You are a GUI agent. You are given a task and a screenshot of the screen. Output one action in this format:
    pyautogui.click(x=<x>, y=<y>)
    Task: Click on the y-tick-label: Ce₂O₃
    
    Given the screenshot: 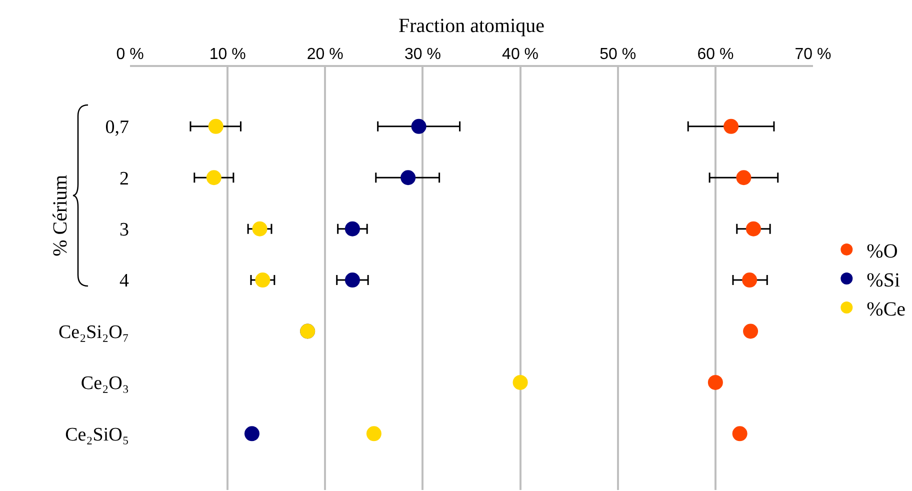 What is the action you would take?
    pyautogui.click(x=104, y=383)
    